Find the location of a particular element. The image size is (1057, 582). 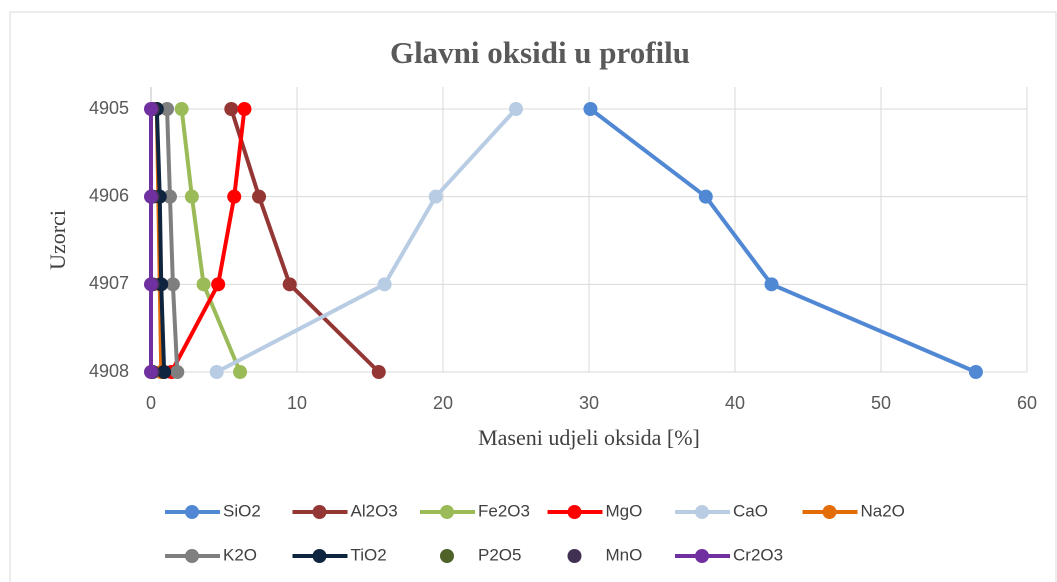

y-tick-label: 4906 is located at coordinates (109, 195).